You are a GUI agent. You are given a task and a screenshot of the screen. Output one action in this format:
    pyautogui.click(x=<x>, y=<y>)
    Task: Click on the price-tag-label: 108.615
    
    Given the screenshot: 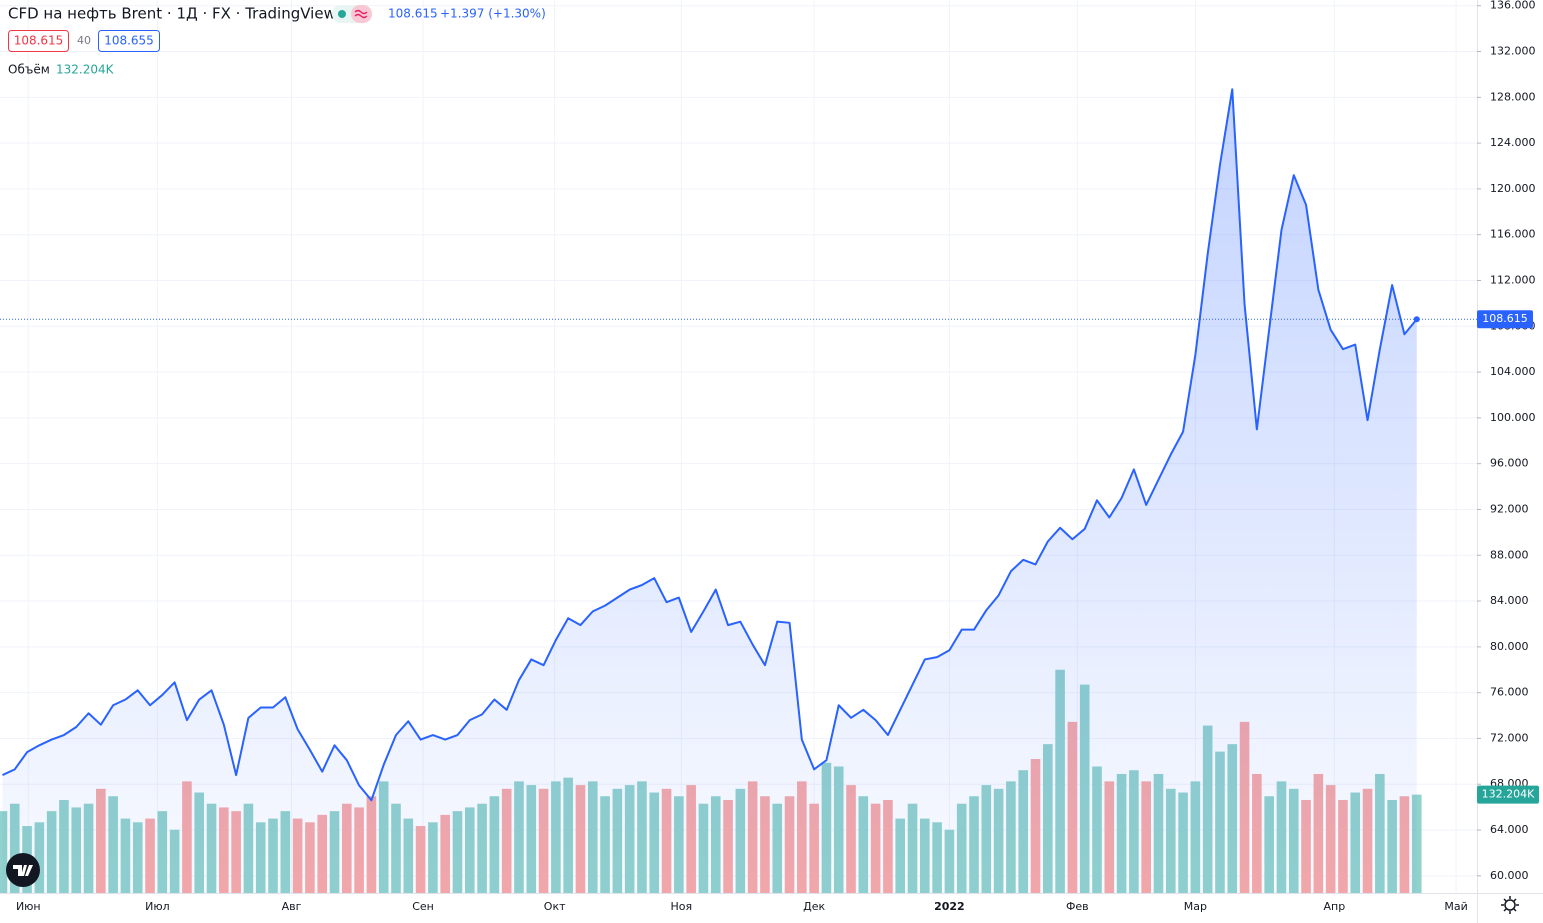 What is the action you would take?
    pyautogui.click(x=1505, y=318)
    